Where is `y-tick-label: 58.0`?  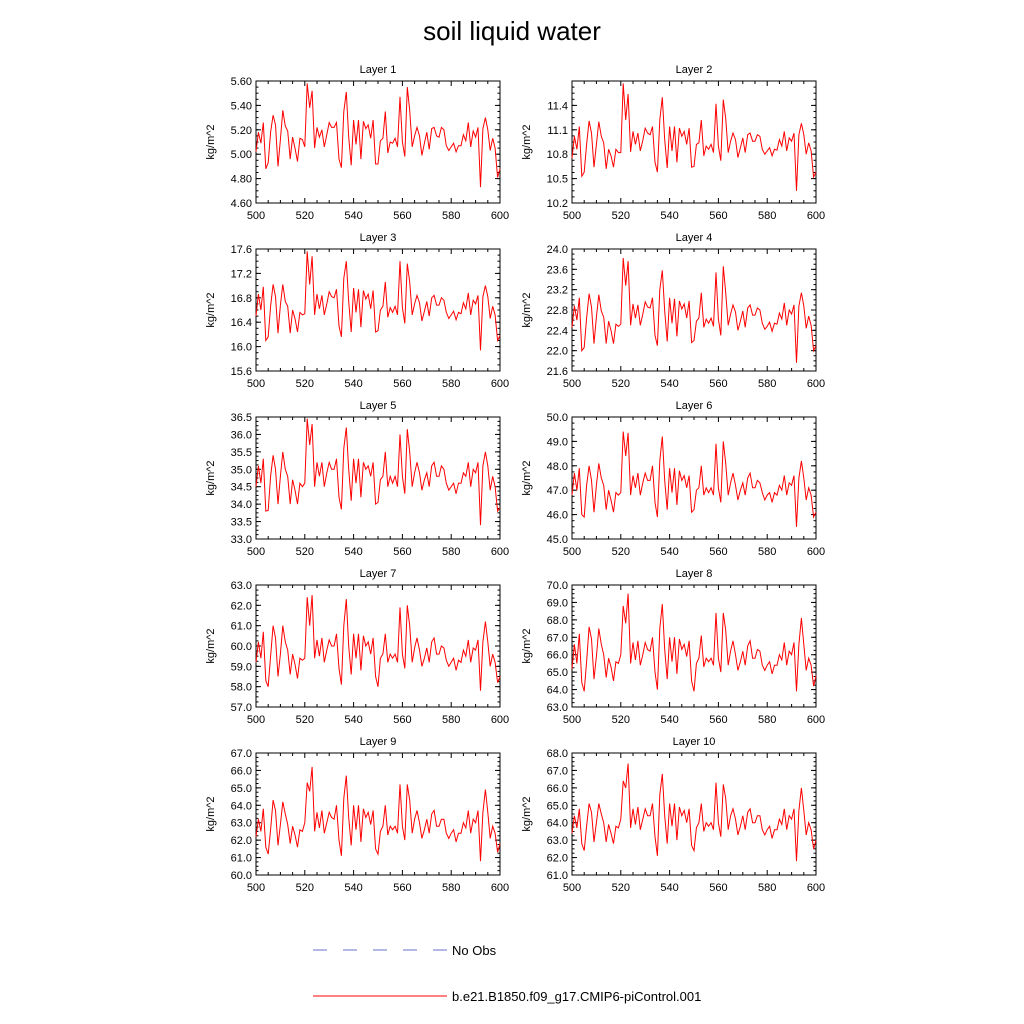
y-tick-label: 58.0 is located at coordinates (241, 688).